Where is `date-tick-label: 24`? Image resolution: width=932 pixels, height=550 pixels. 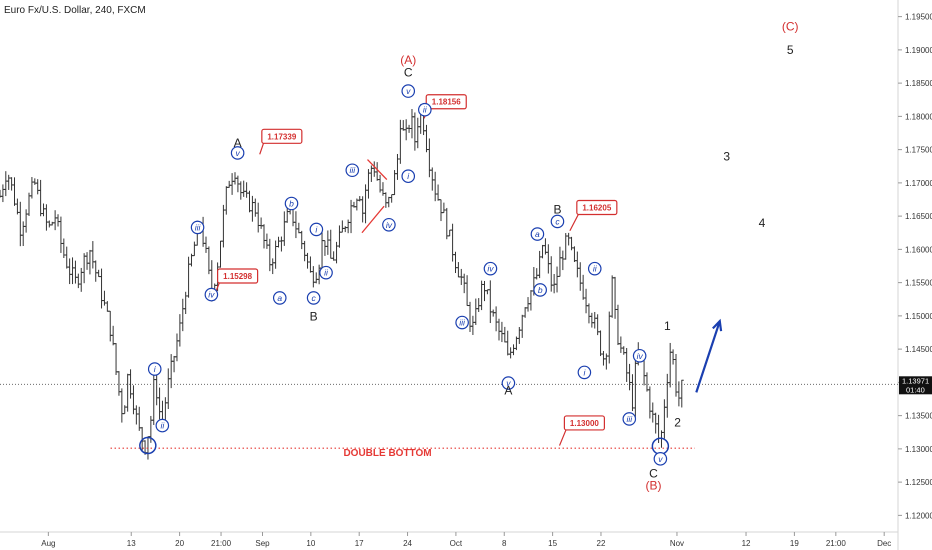
date-tick-label: 24 is located at coordinates (407, 543).